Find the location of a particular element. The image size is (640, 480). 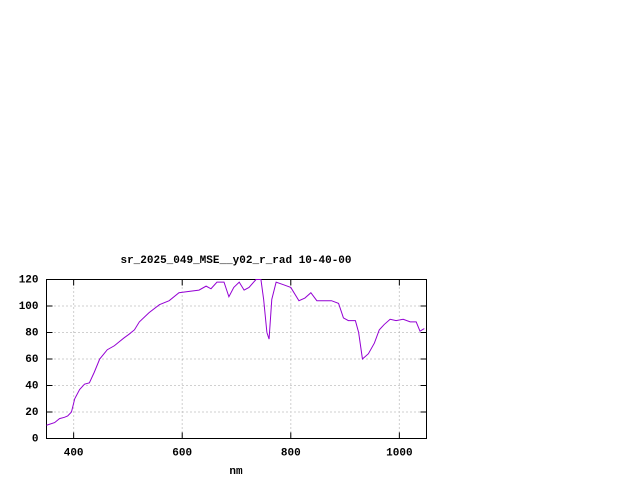

x-tick-label: 400 is located at coordinates (74, 453).